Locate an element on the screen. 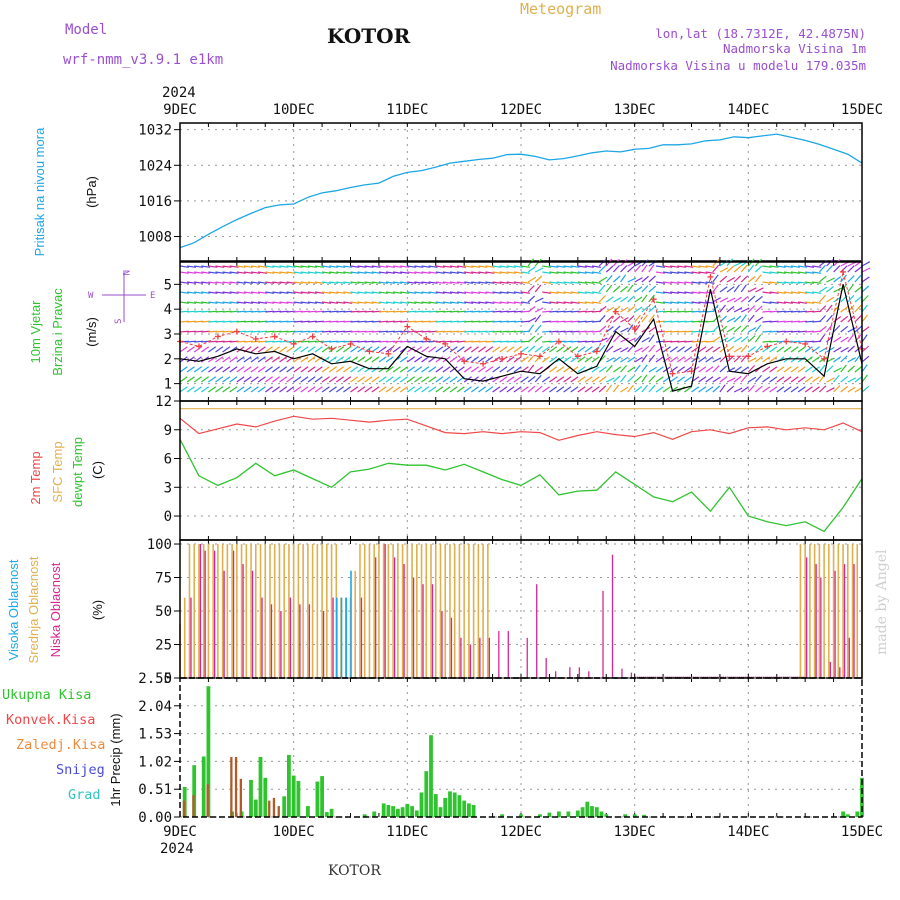 The image size is (900, 900). top-day-label: 11DEC is located at coordinates (407, 110).